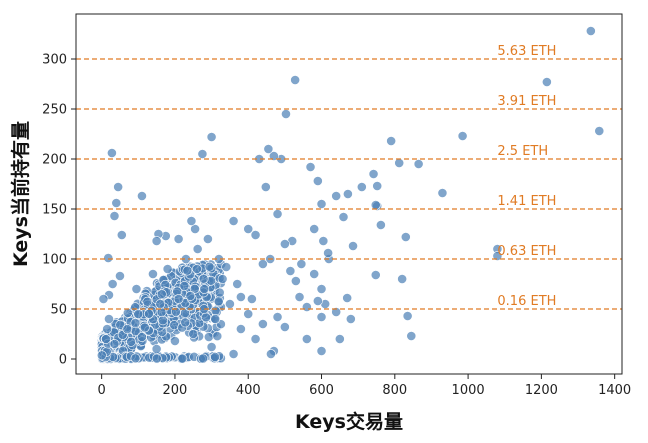 Image resolution: width=648 pixels, height=443 pixels. I want to click on y-tick-label: 250, so click(54, 110).